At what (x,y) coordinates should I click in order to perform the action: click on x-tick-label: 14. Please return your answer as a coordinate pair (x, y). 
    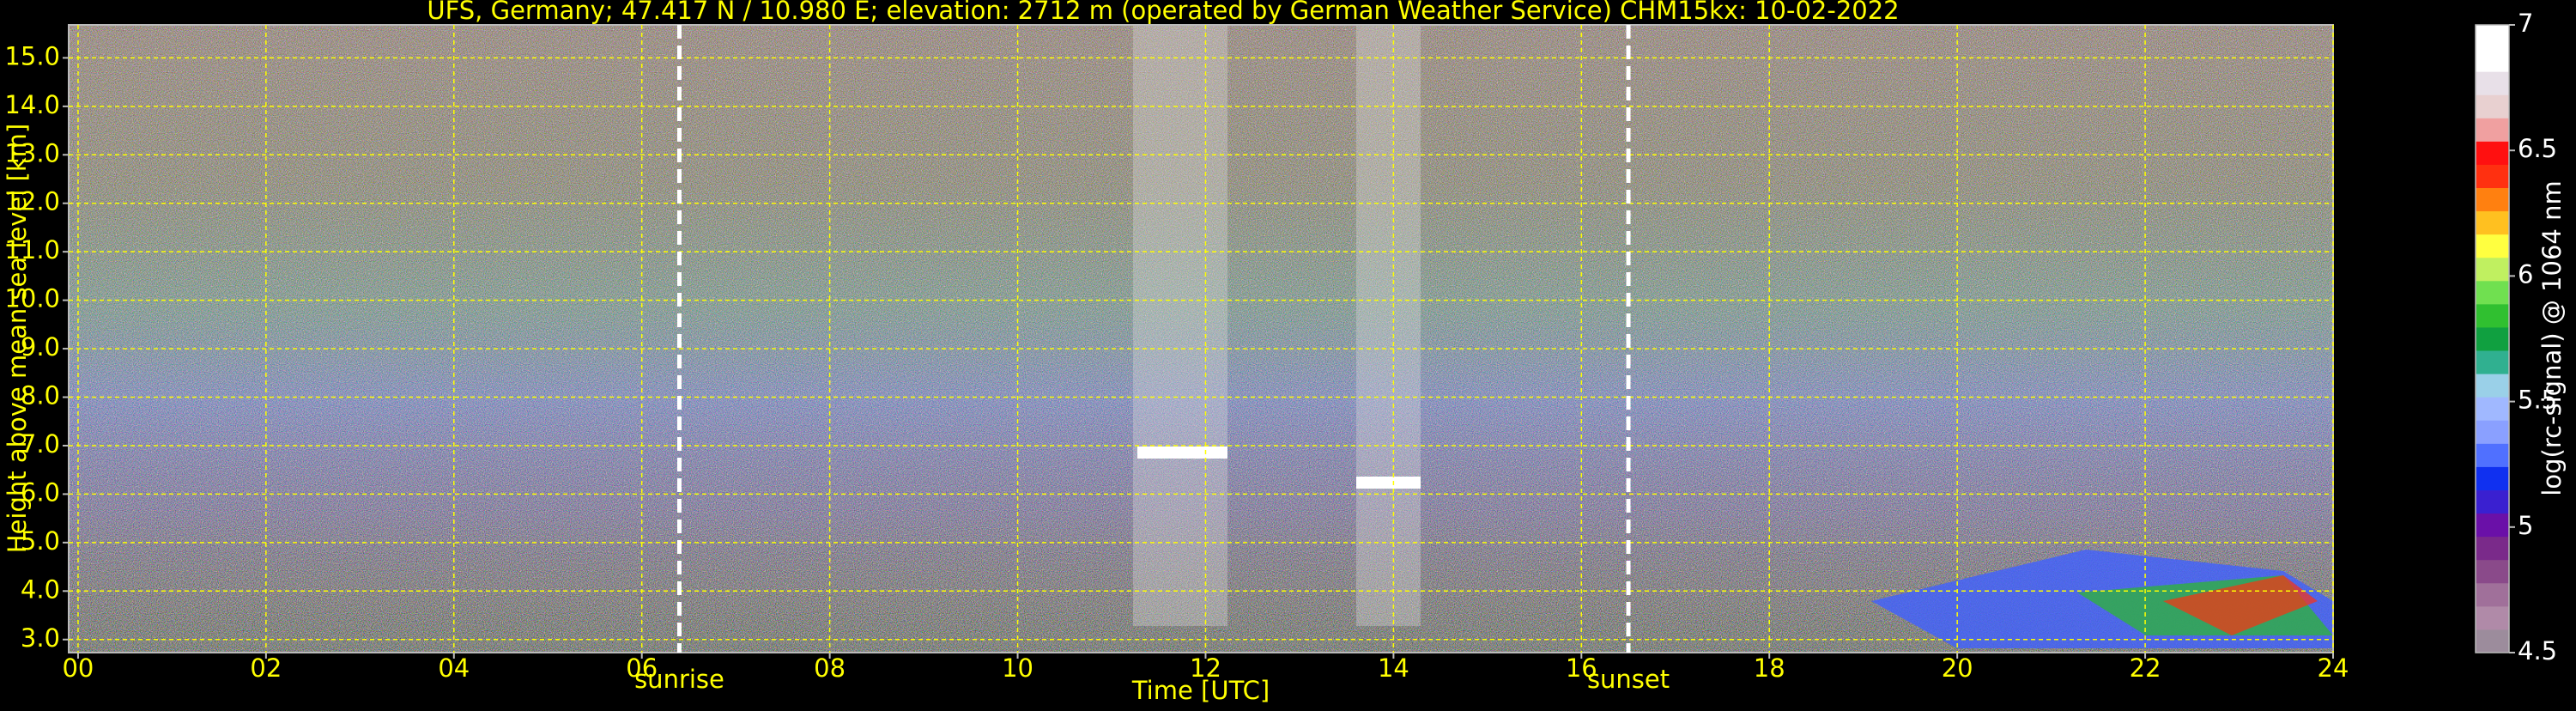
    Looking at the image, I should click on (1393, 668).